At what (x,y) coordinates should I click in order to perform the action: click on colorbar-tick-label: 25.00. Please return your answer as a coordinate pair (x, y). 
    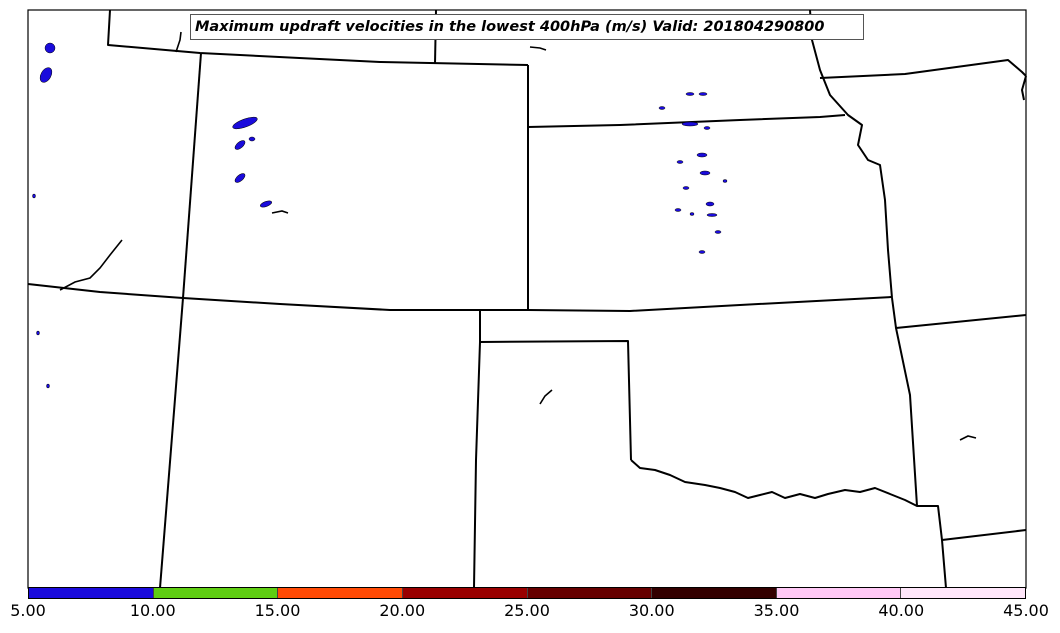
    Looking at the image, I should click on (527, 610).